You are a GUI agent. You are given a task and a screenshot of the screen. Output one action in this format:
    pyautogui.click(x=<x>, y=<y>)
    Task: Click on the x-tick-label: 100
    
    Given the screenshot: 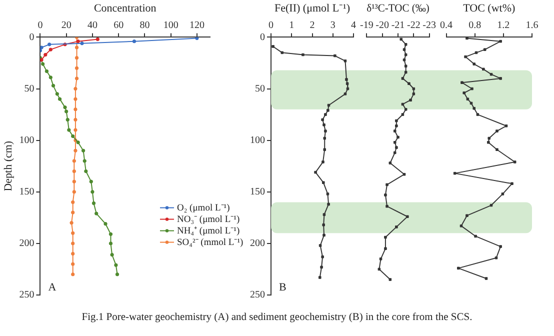 What is the action you would take?
    pyautogui.click(x=170, y=25)
    